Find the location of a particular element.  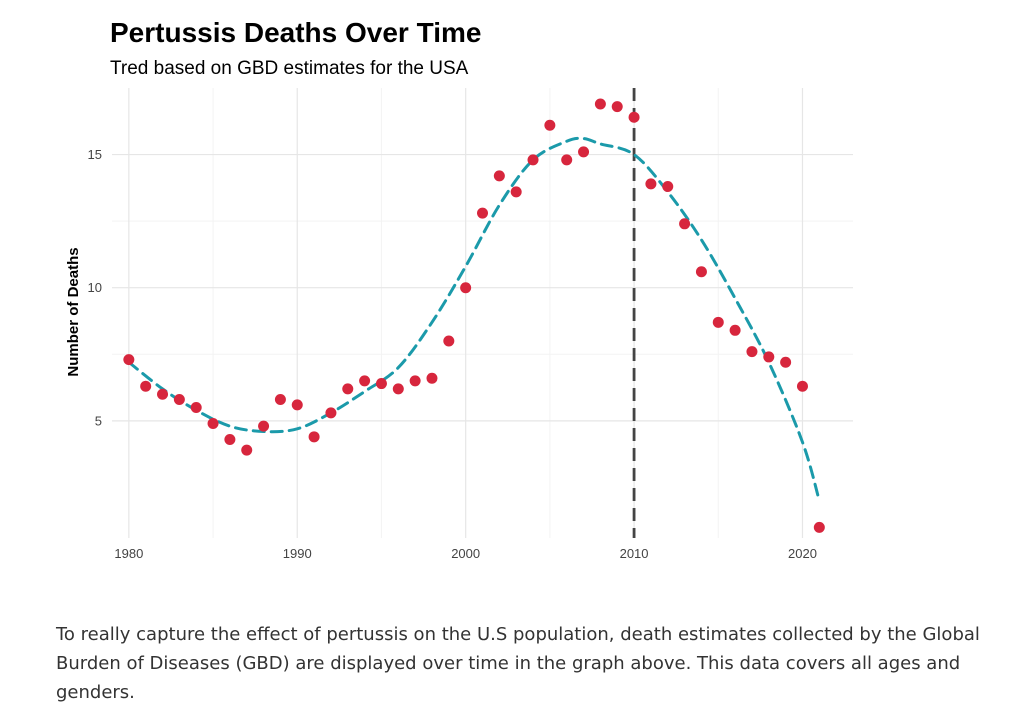

y-axis-label: Number of Deaths is located at coordinates (73, 311).